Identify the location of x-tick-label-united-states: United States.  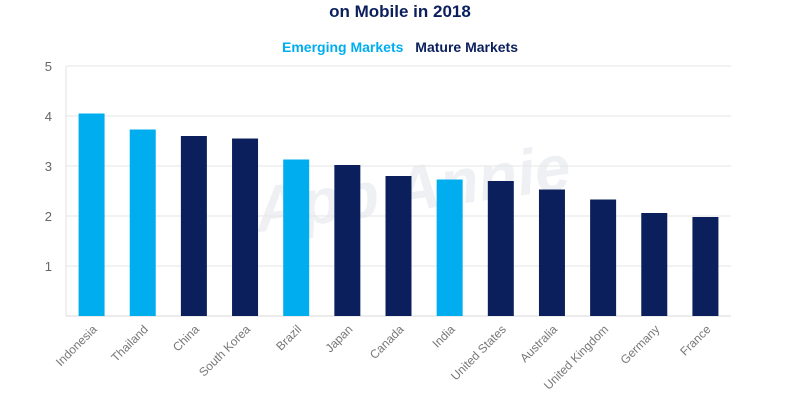
(478, 352).